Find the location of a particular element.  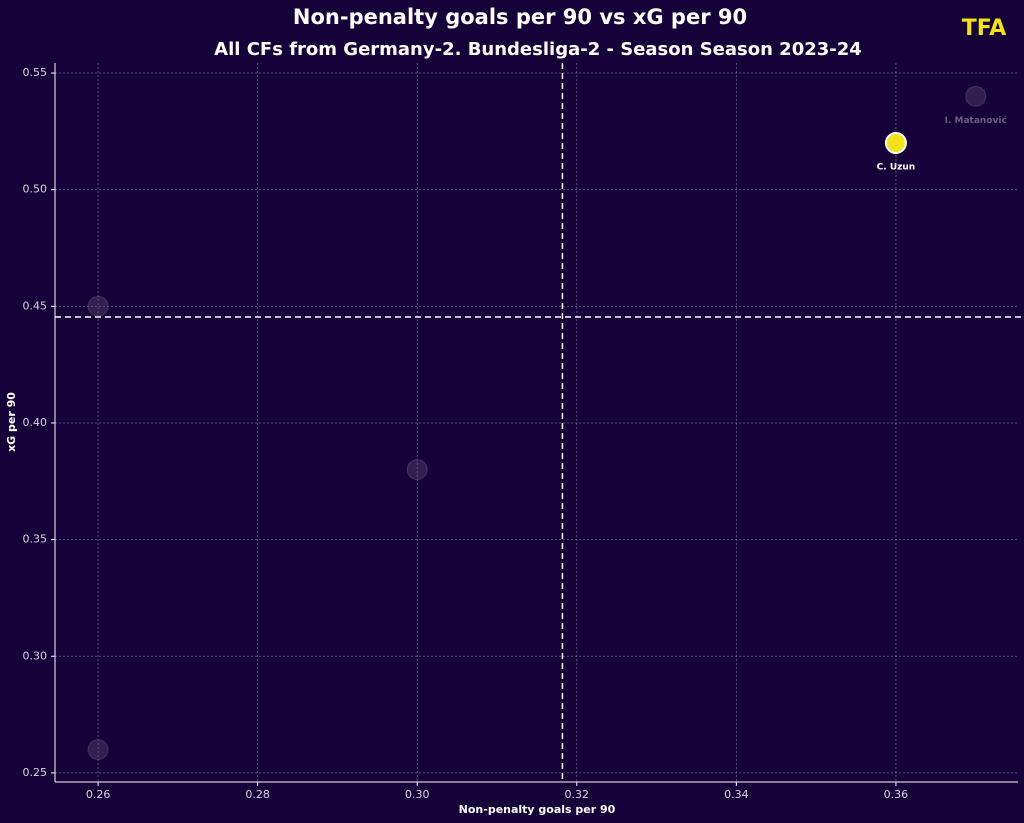

y-axis-label: xG per 90 is located at coordinates (11, 422).